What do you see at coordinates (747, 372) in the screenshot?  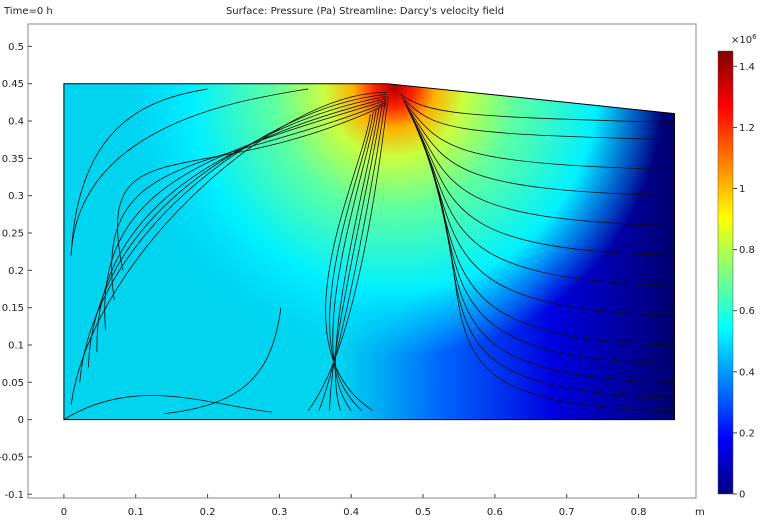 I see `colorbar-tick-label: 0.4` at bounding box center [747, 372].